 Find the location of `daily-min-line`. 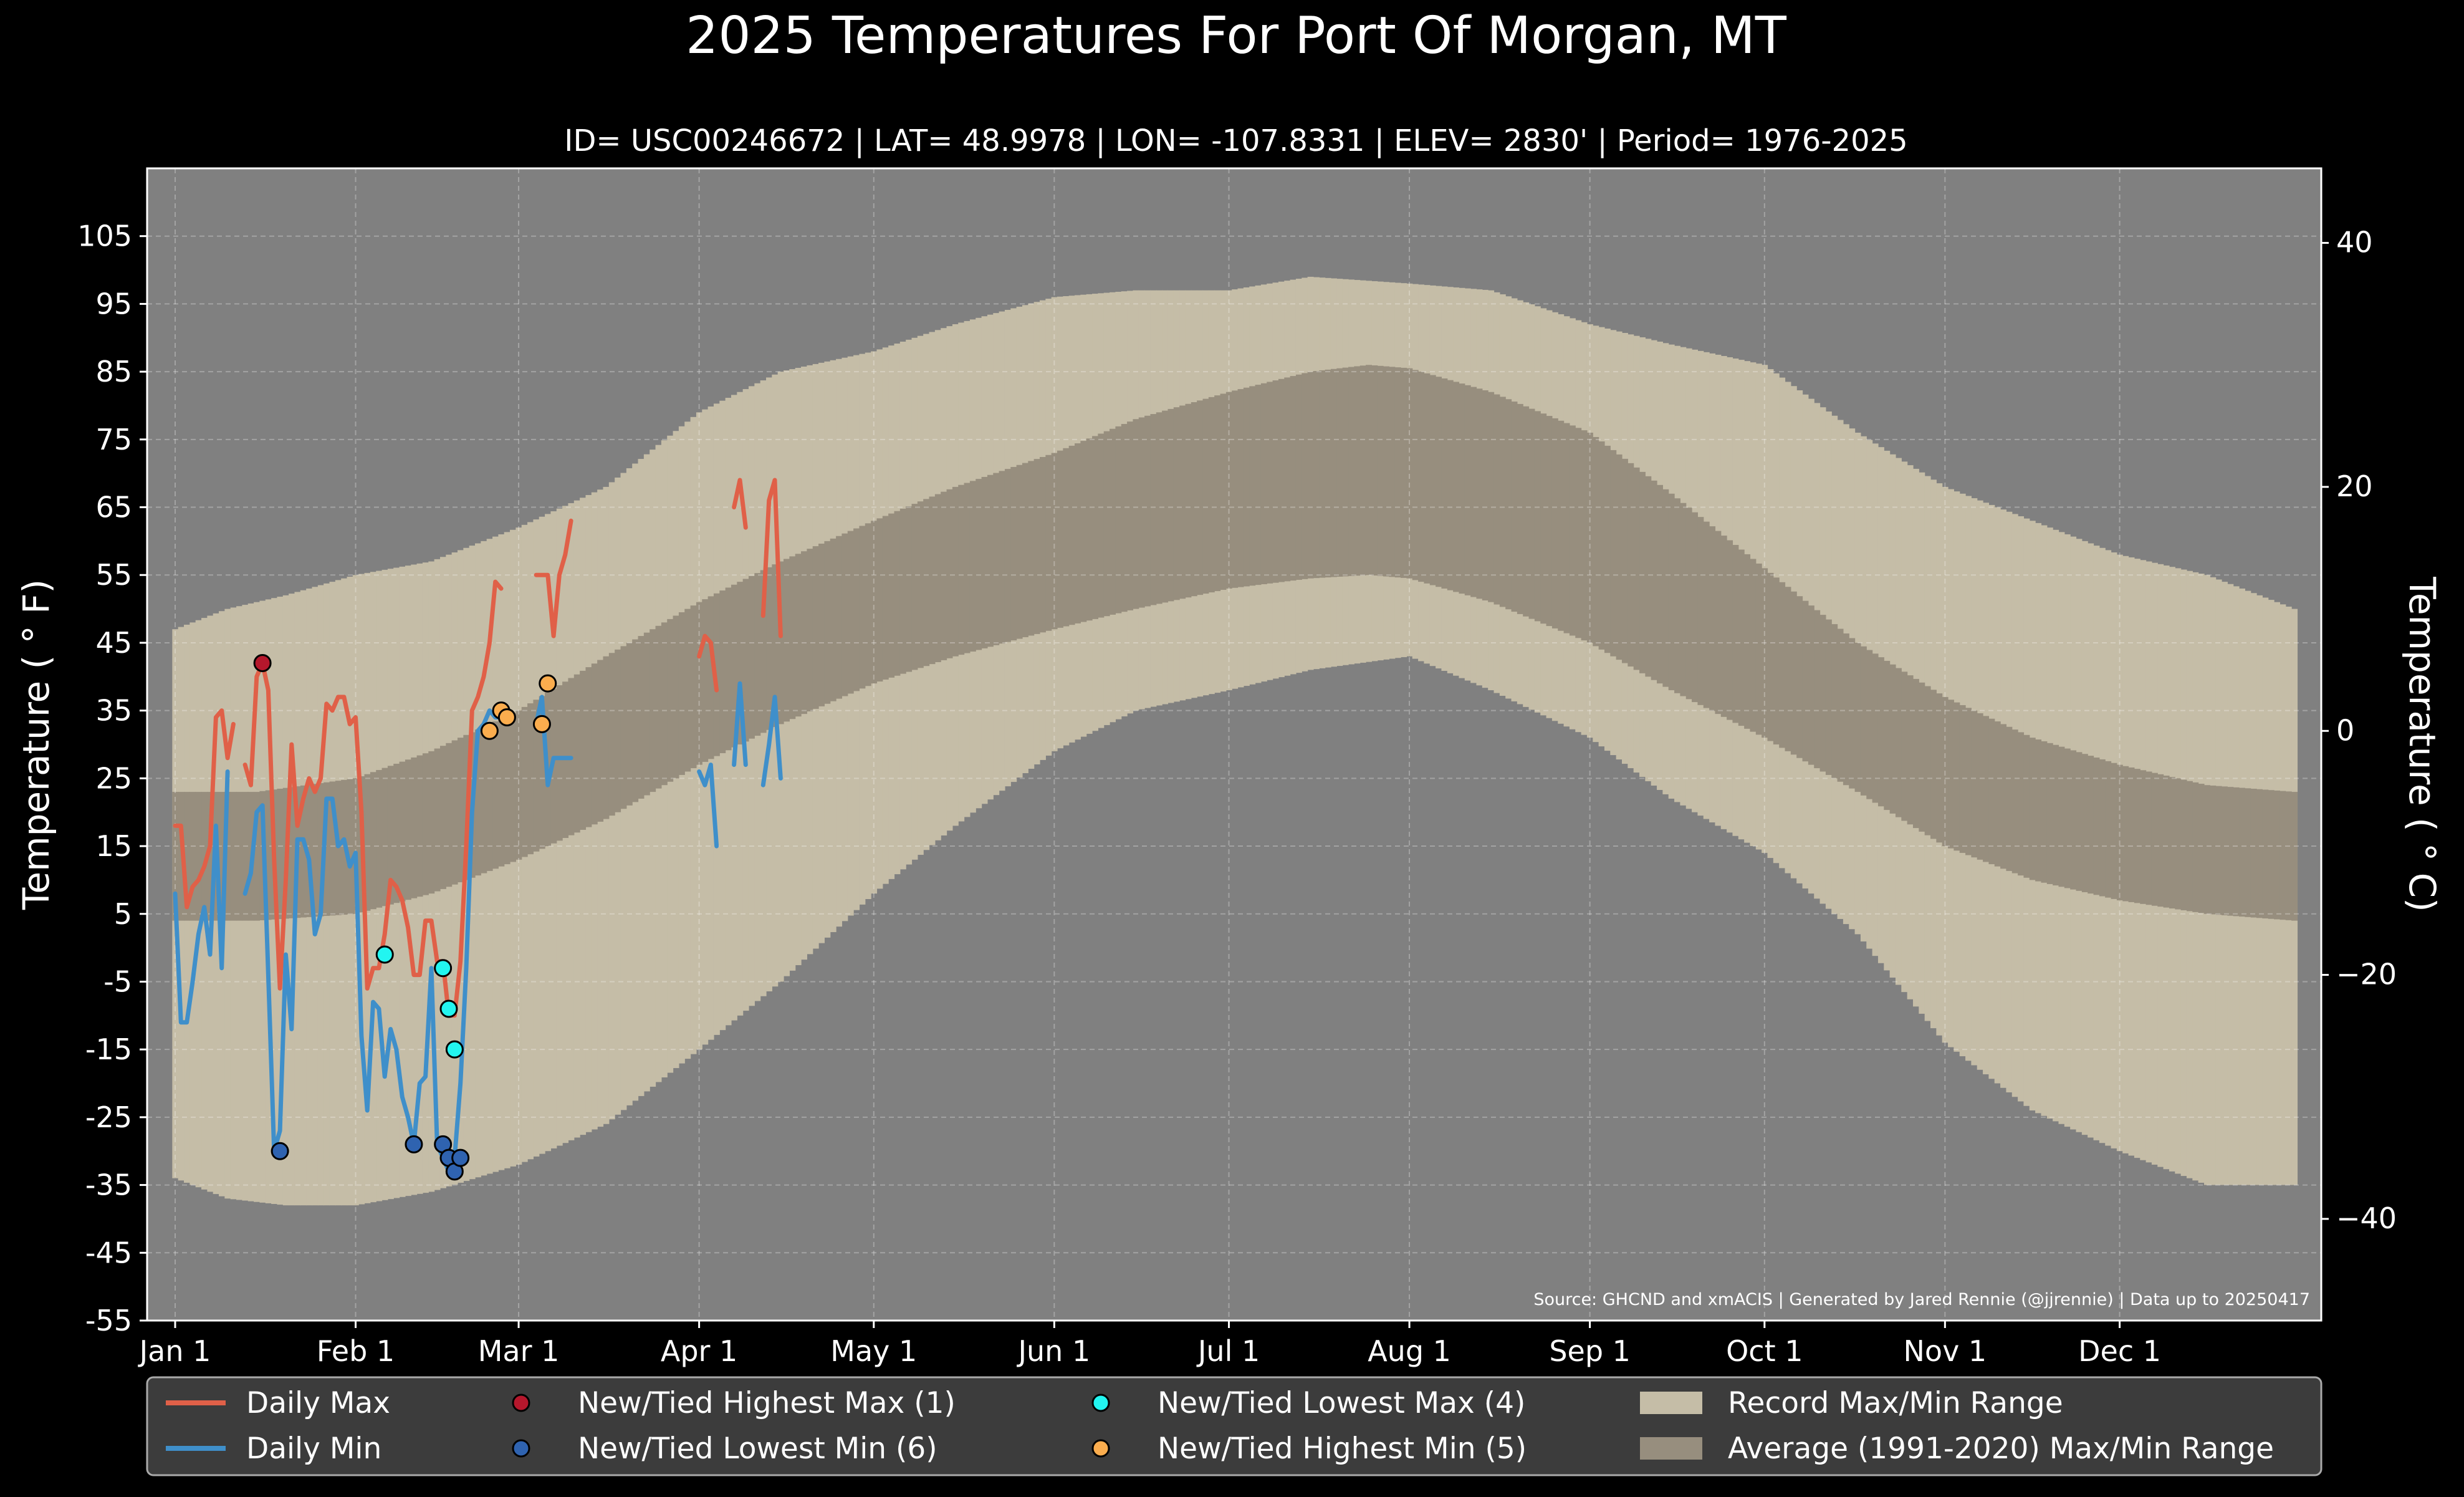

daily-min-line is located at coordinates (373, 941).